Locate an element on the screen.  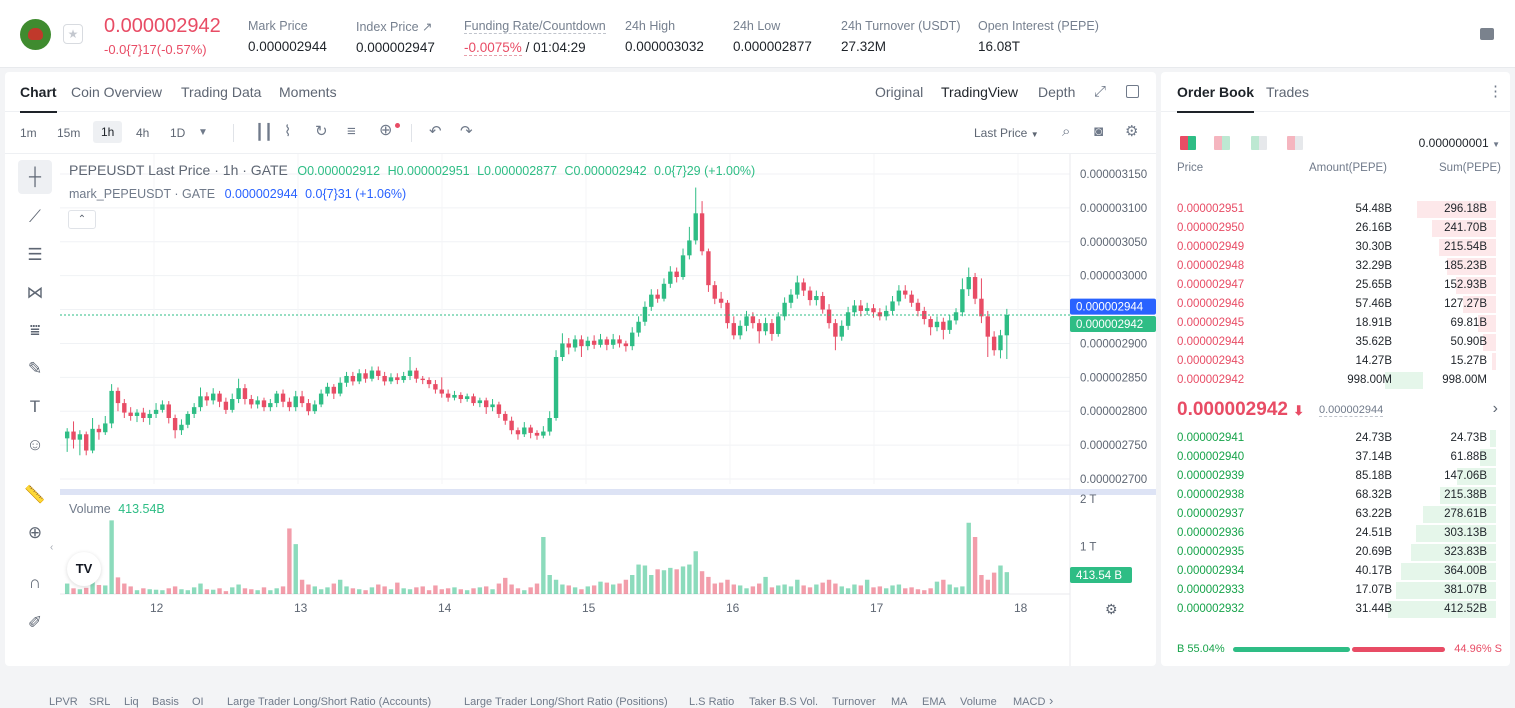
text-icon: T is located at coordinates (35, 406).